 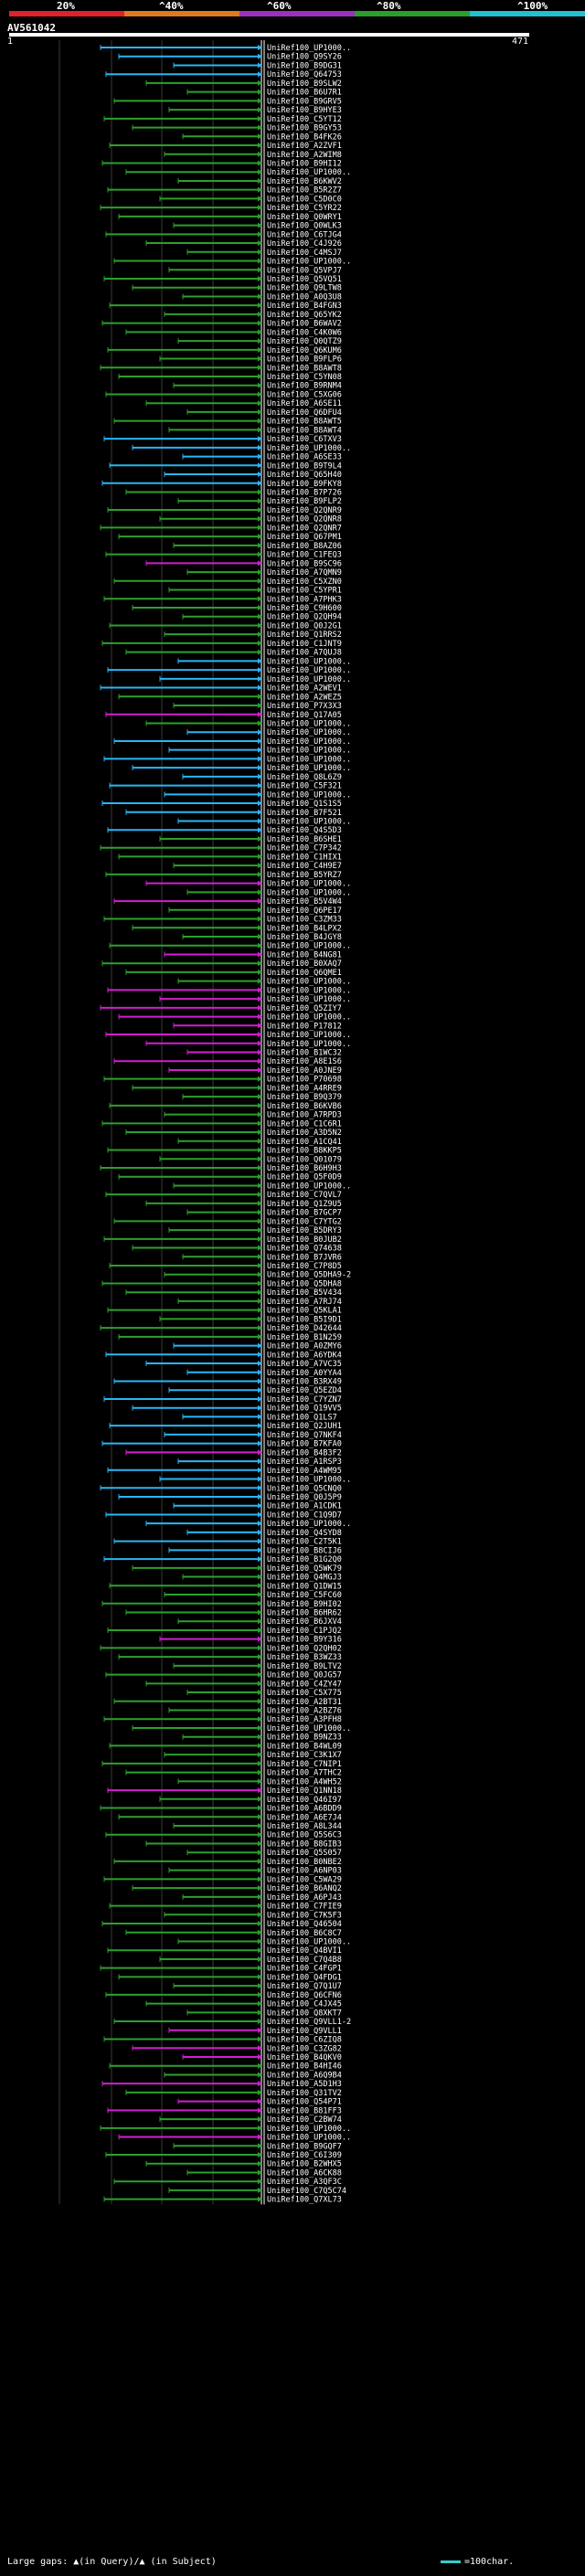 What do you see at coordinates (304, 360) in the screenshot?
I see `hit-label: UniRef100_B9FLP6` at bounding box center [304, 360].